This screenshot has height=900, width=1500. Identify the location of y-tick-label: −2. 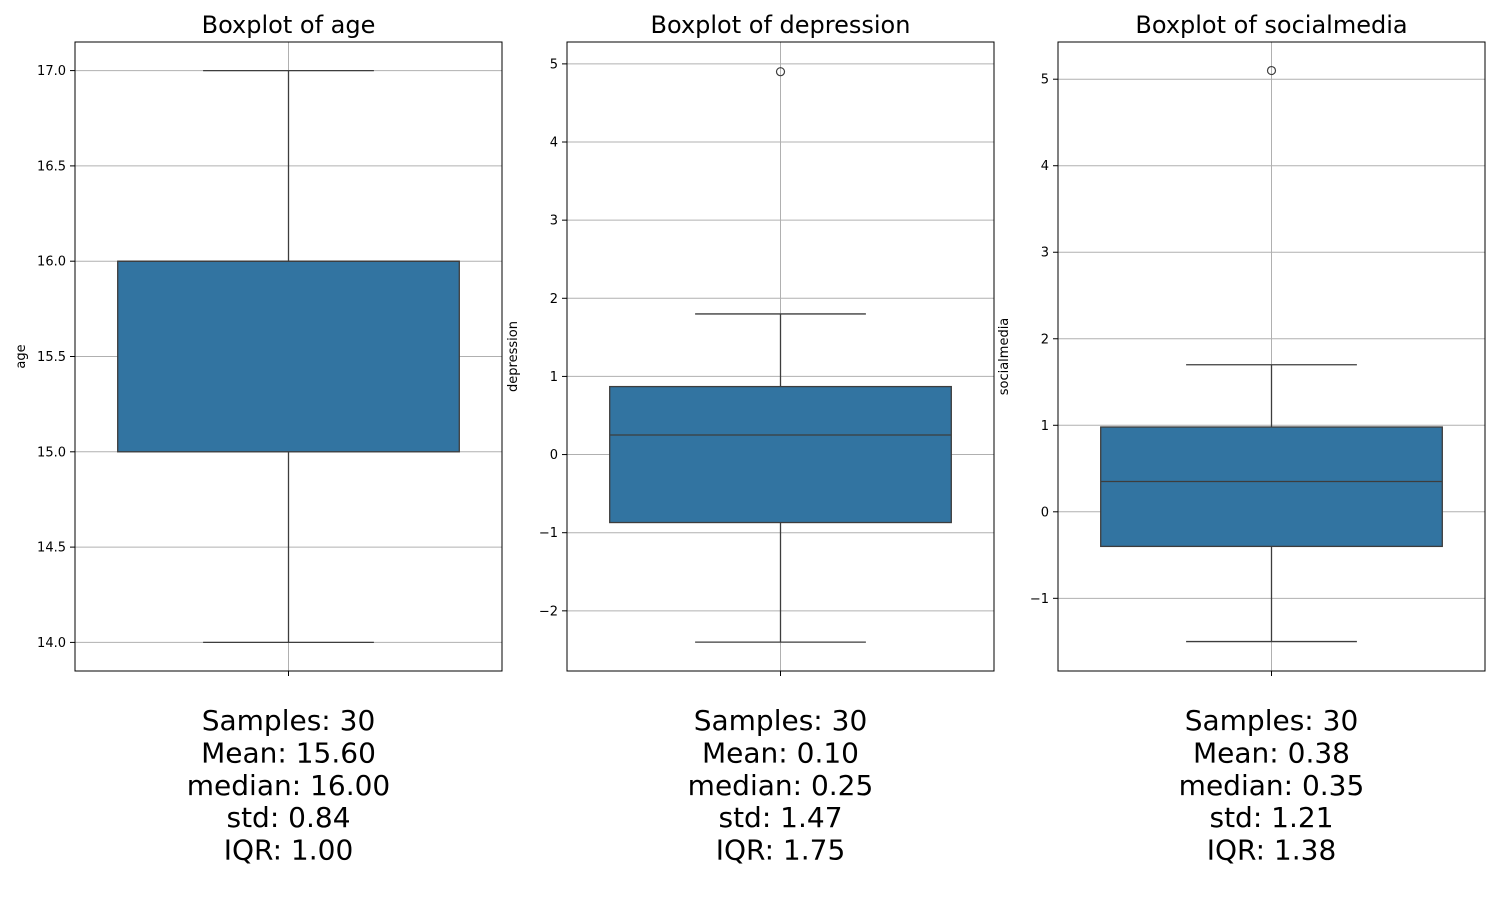
(548, 611).